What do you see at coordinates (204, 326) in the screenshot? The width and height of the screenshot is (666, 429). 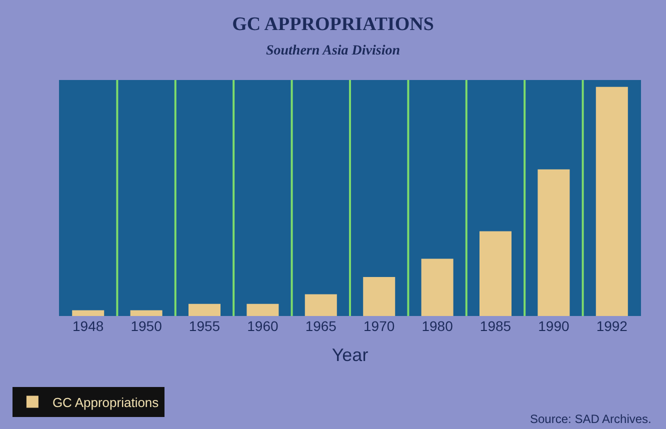 I see `x-tick-label: 1955` at bounding box center [204, 326].